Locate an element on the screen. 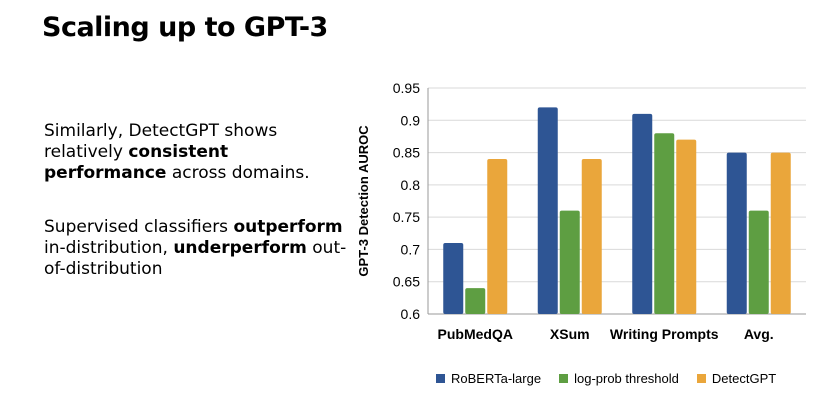  legend-label-1: log-prob threshold is located at coordinates (626, 378).